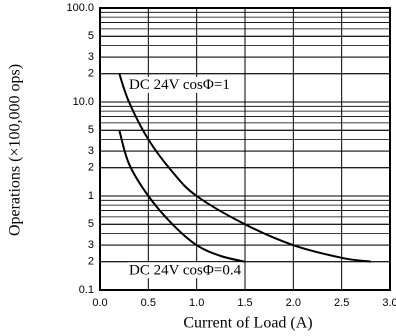  Describe the element at coordinates (341, 303) in the screenshot. I see `x-tick-label: 2.5` at that location.